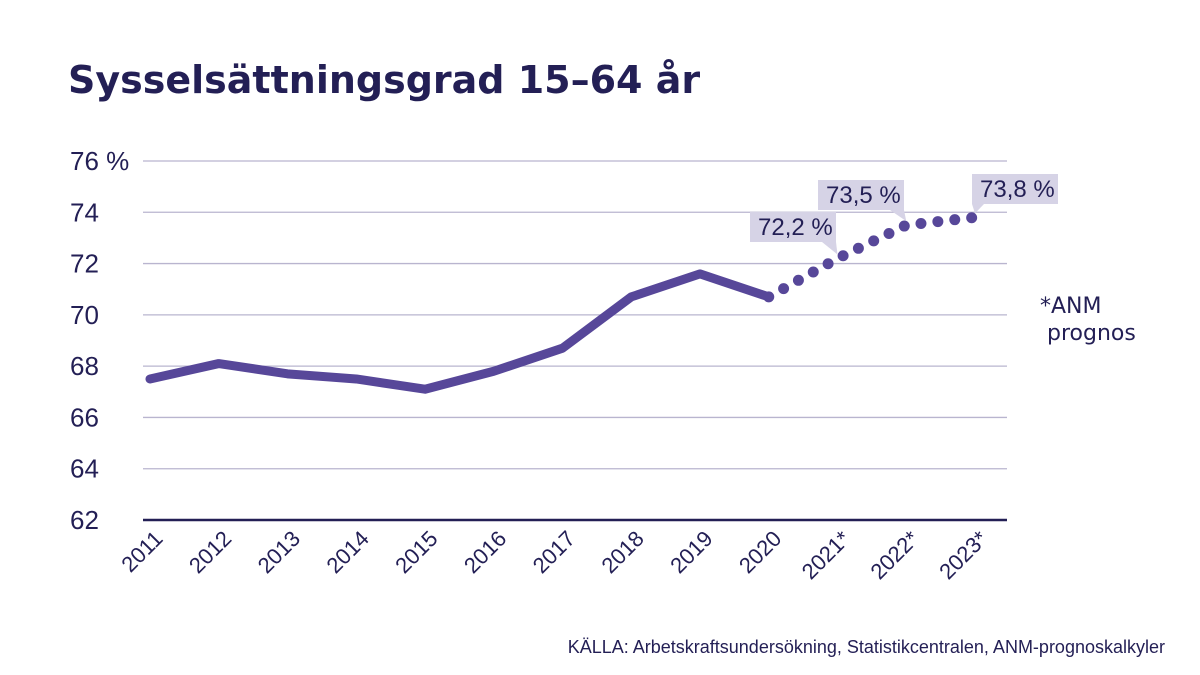  I want to click on chart-title: Sysselsättningsgrad 15–64 år, so click(384, 80).